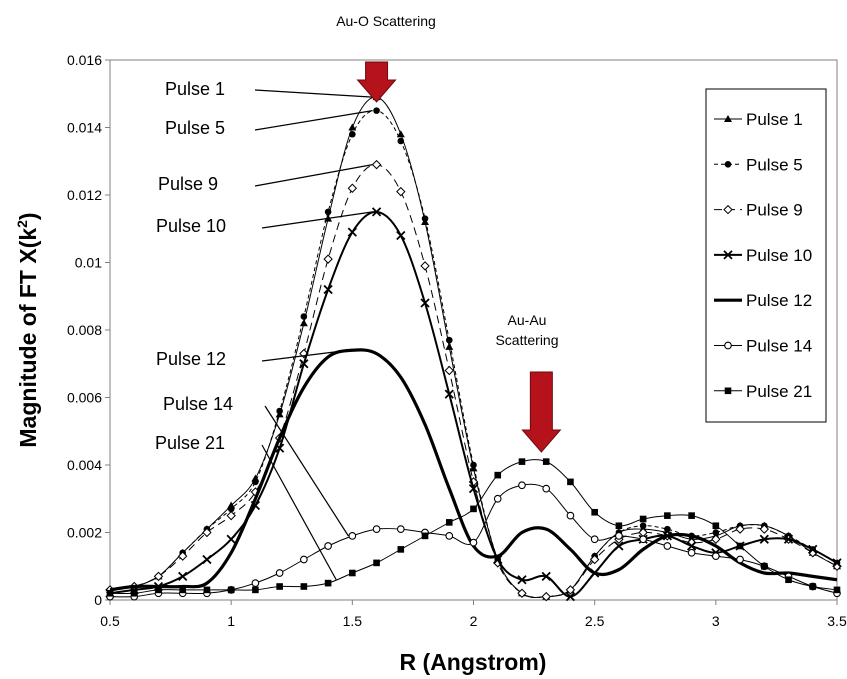  I want to click on legend-item-pulse-21: Pulse 21, so click(763, 391).